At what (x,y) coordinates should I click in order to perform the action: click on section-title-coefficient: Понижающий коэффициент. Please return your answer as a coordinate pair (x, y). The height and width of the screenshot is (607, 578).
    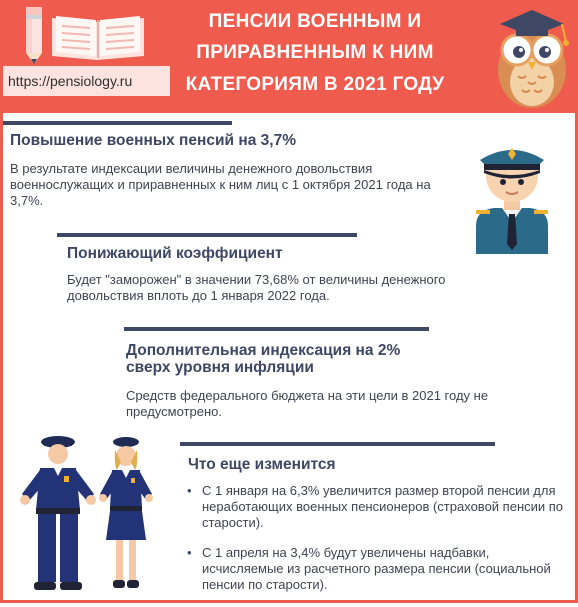
    Looking at the image, I should click on (175, 253).